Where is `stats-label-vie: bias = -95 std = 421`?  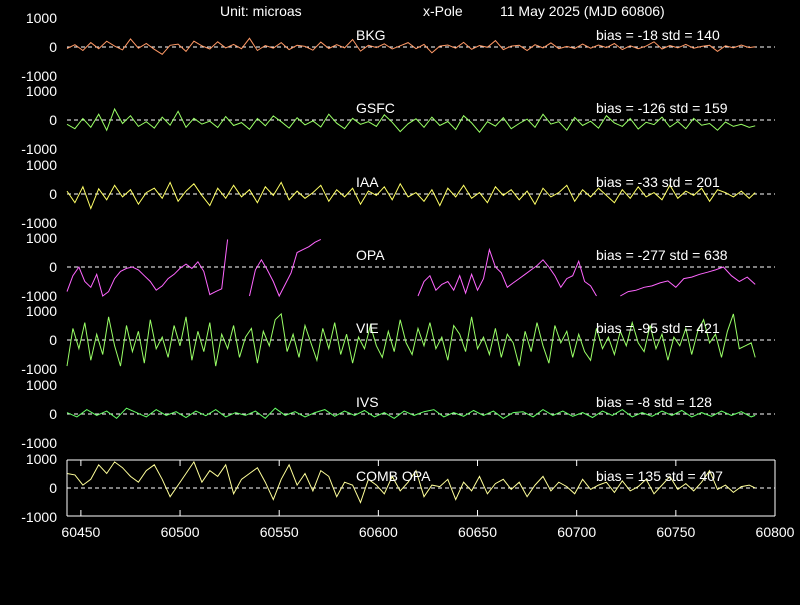
stats-label-vie: bias = -95 std = 421 is located at coordinates (658, 328).